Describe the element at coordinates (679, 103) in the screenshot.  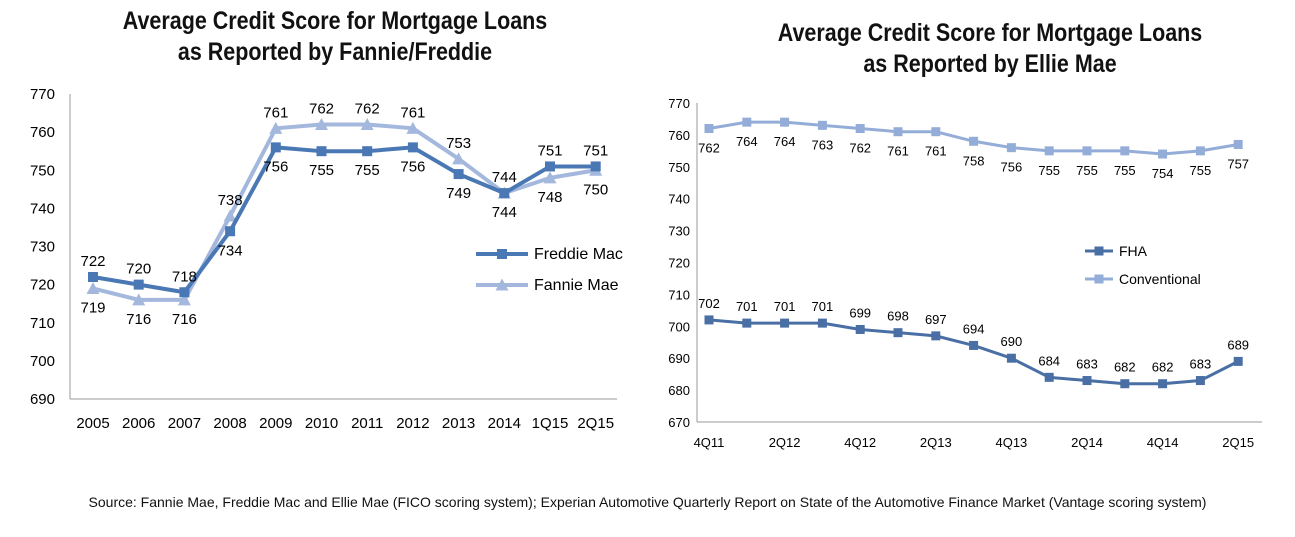
I see `right-y-tick-label: 770` at that location.